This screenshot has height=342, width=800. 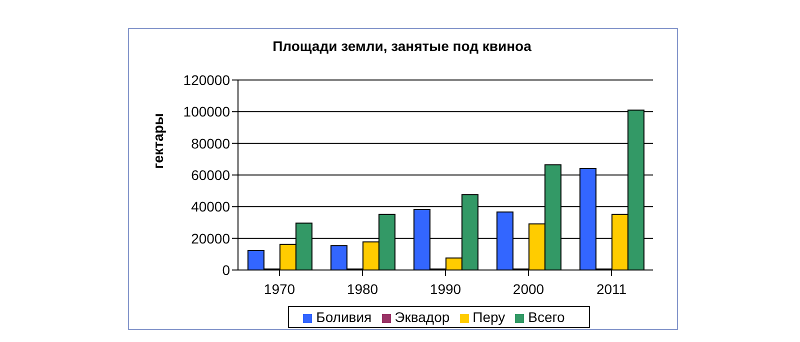 I want to click on x-tick-label: 2011, so click(x=611, y=288).